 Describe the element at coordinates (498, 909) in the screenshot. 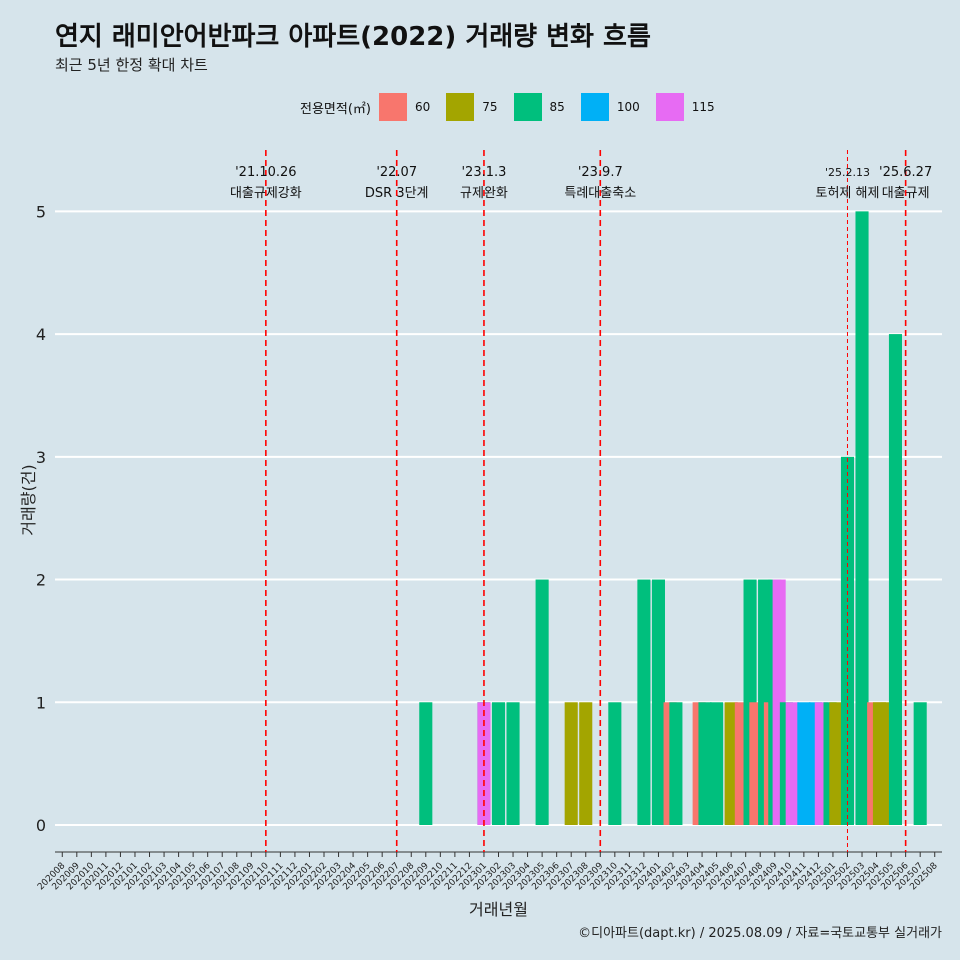

I see `x-axis-title: 거래년월` at that location.